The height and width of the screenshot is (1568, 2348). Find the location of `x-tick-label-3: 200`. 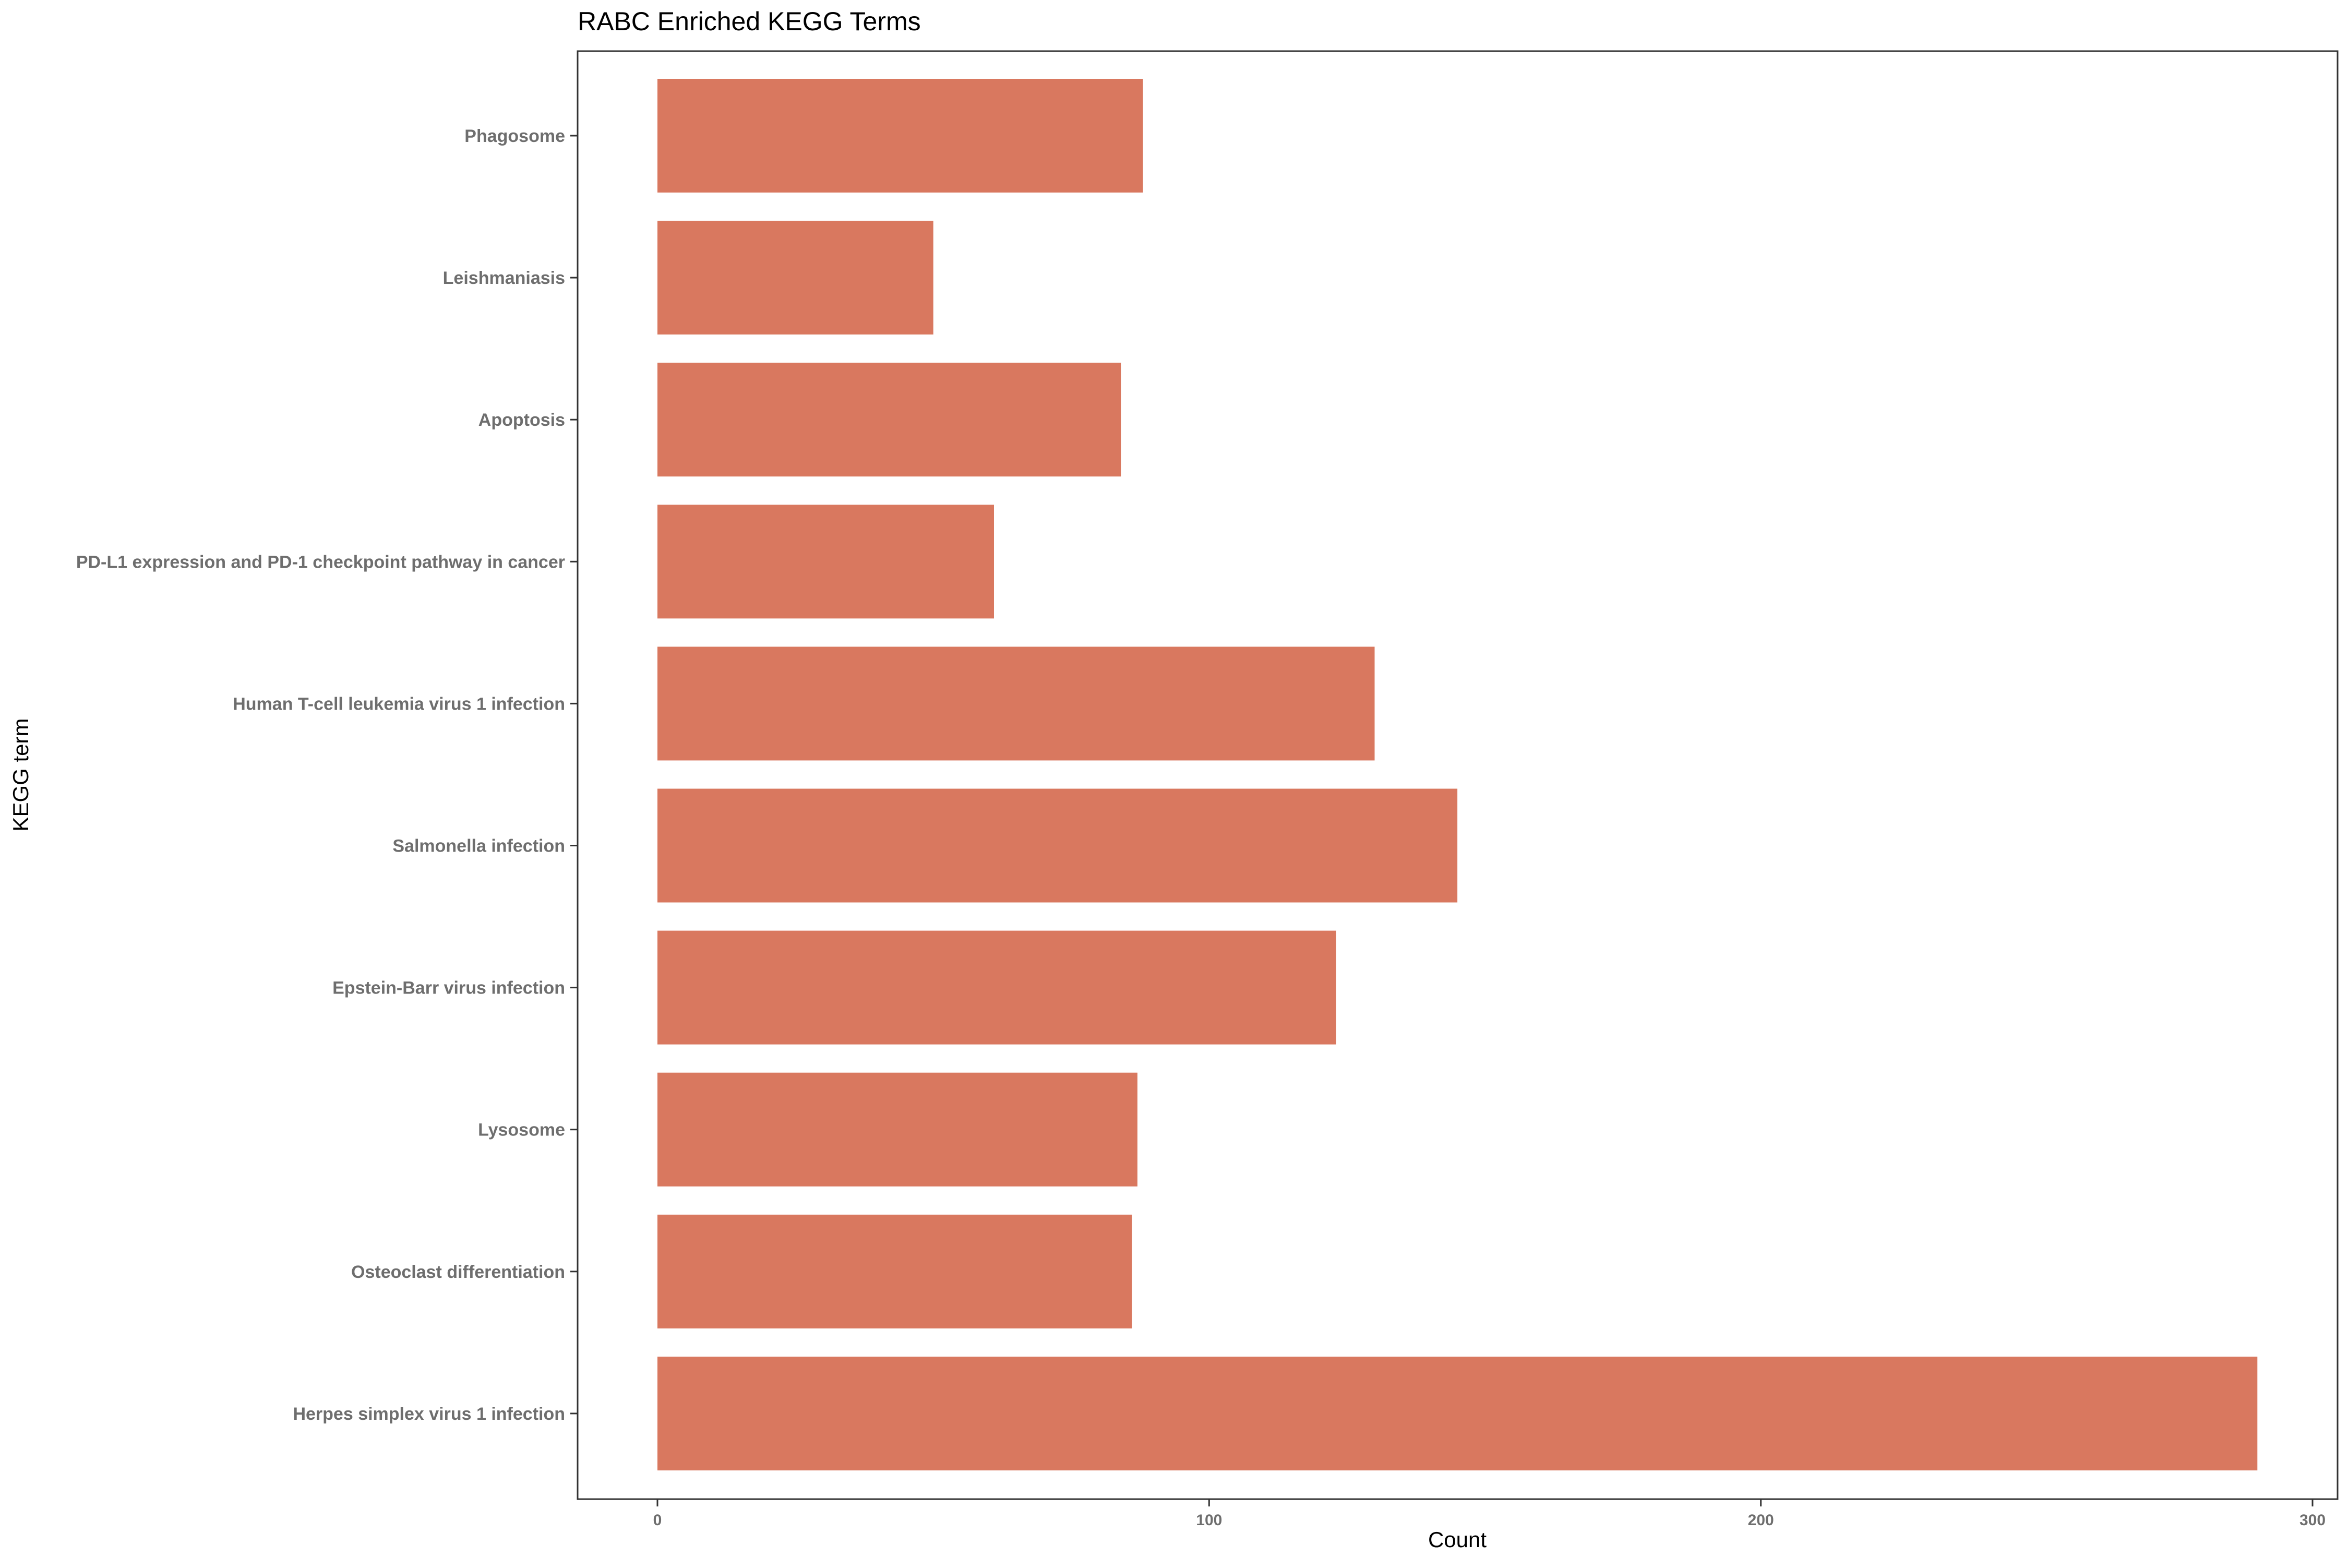

x-tick-label-3: 200 is located at coordinates (1761, 1520).